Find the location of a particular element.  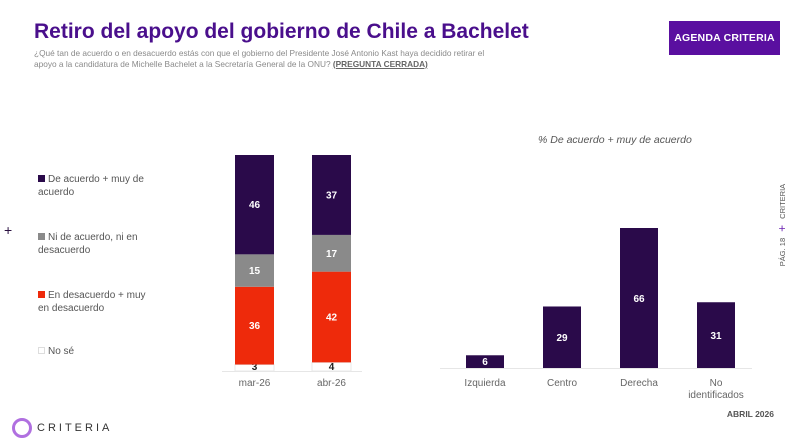

agenda-criteria-button: AGENDA CRITERIA is located at coordinates (724, 38).